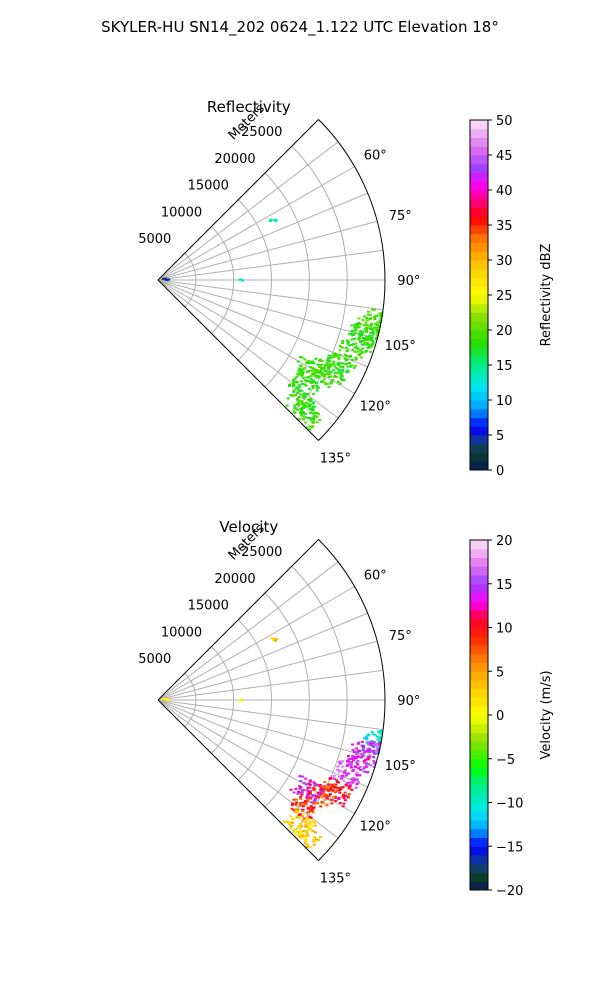 This screenshot has width=600, height=1000. I want to click on radial-tick-label: 5000, so click(154, 659).